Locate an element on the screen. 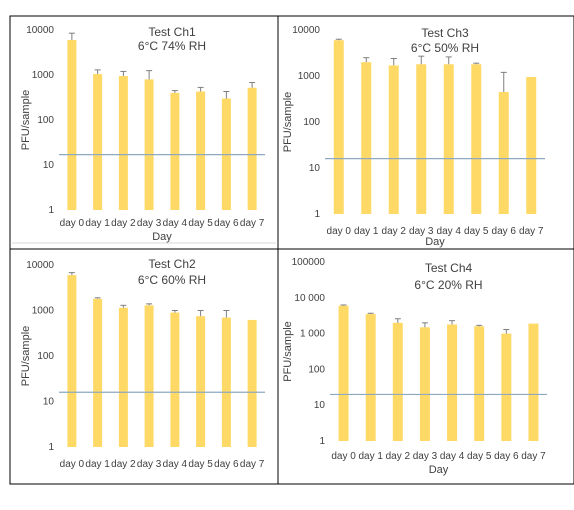 The height and width of the screenshot is (510, 574). chart-title: Test Ch2 is located at coordinates (172, 264).